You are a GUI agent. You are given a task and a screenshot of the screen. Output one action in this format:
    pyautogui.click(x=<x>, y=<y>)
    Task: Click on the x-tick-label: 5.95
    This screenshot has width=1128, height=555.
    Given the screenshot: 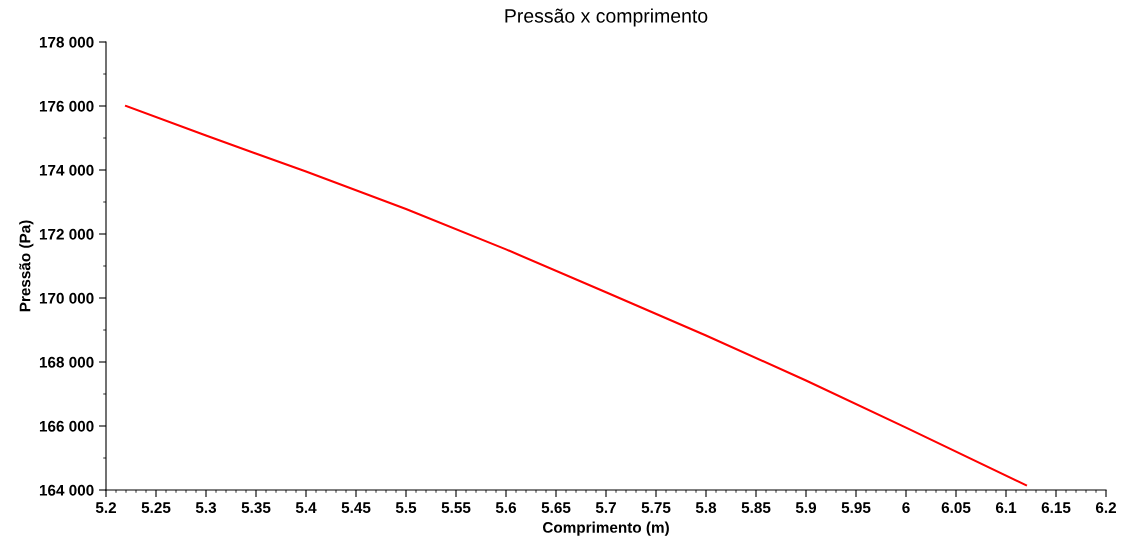 What is the action you would take?
    pyautogui.click(x=856, y=508)
    